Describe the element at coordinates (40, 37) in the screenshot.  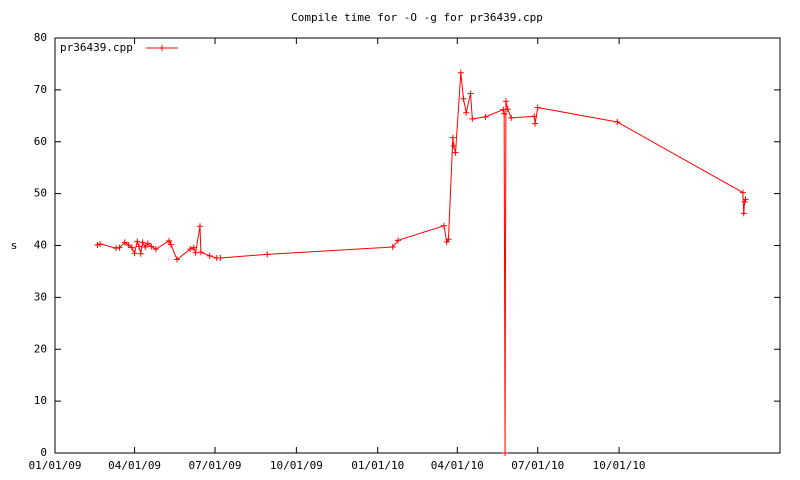
I see `y-tick-label: 80` at that location.